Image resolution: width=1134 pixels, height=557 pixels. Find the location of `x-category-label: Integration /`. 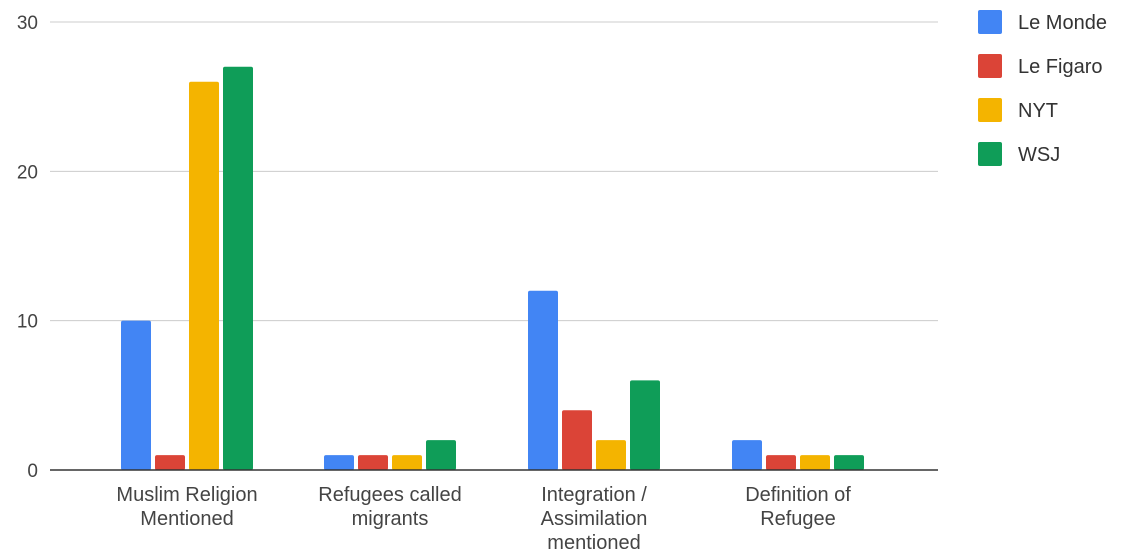

x-category-label: Integration / is located at coordinates (594, 495).